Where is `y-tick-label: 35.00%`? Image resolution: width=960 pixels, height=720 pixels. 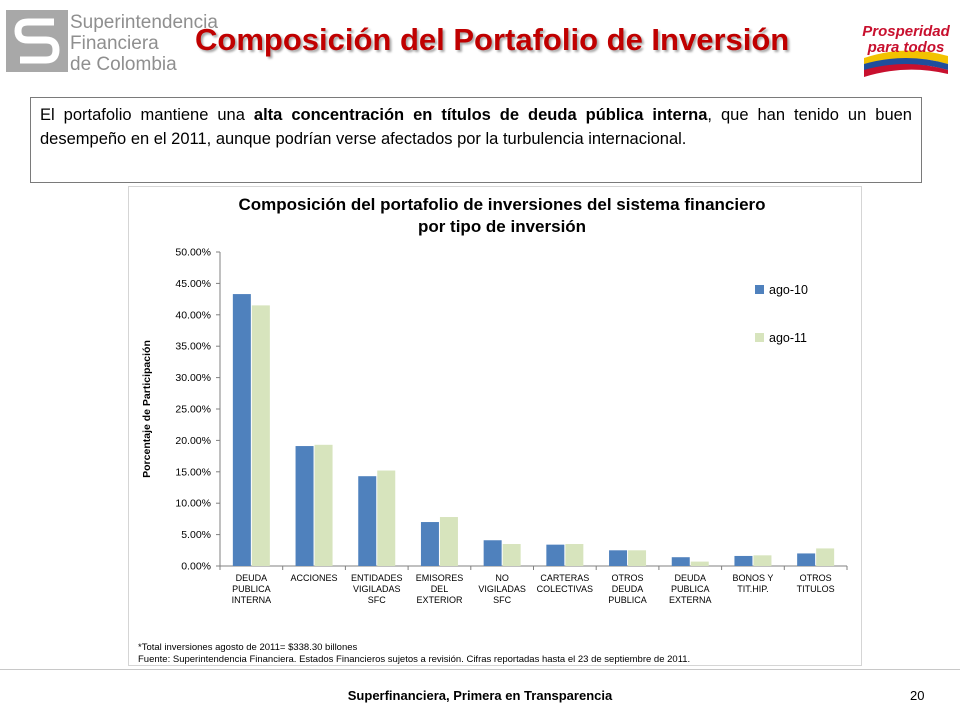 y-tick-label: 35.00% is located at coordinates (193, 347).